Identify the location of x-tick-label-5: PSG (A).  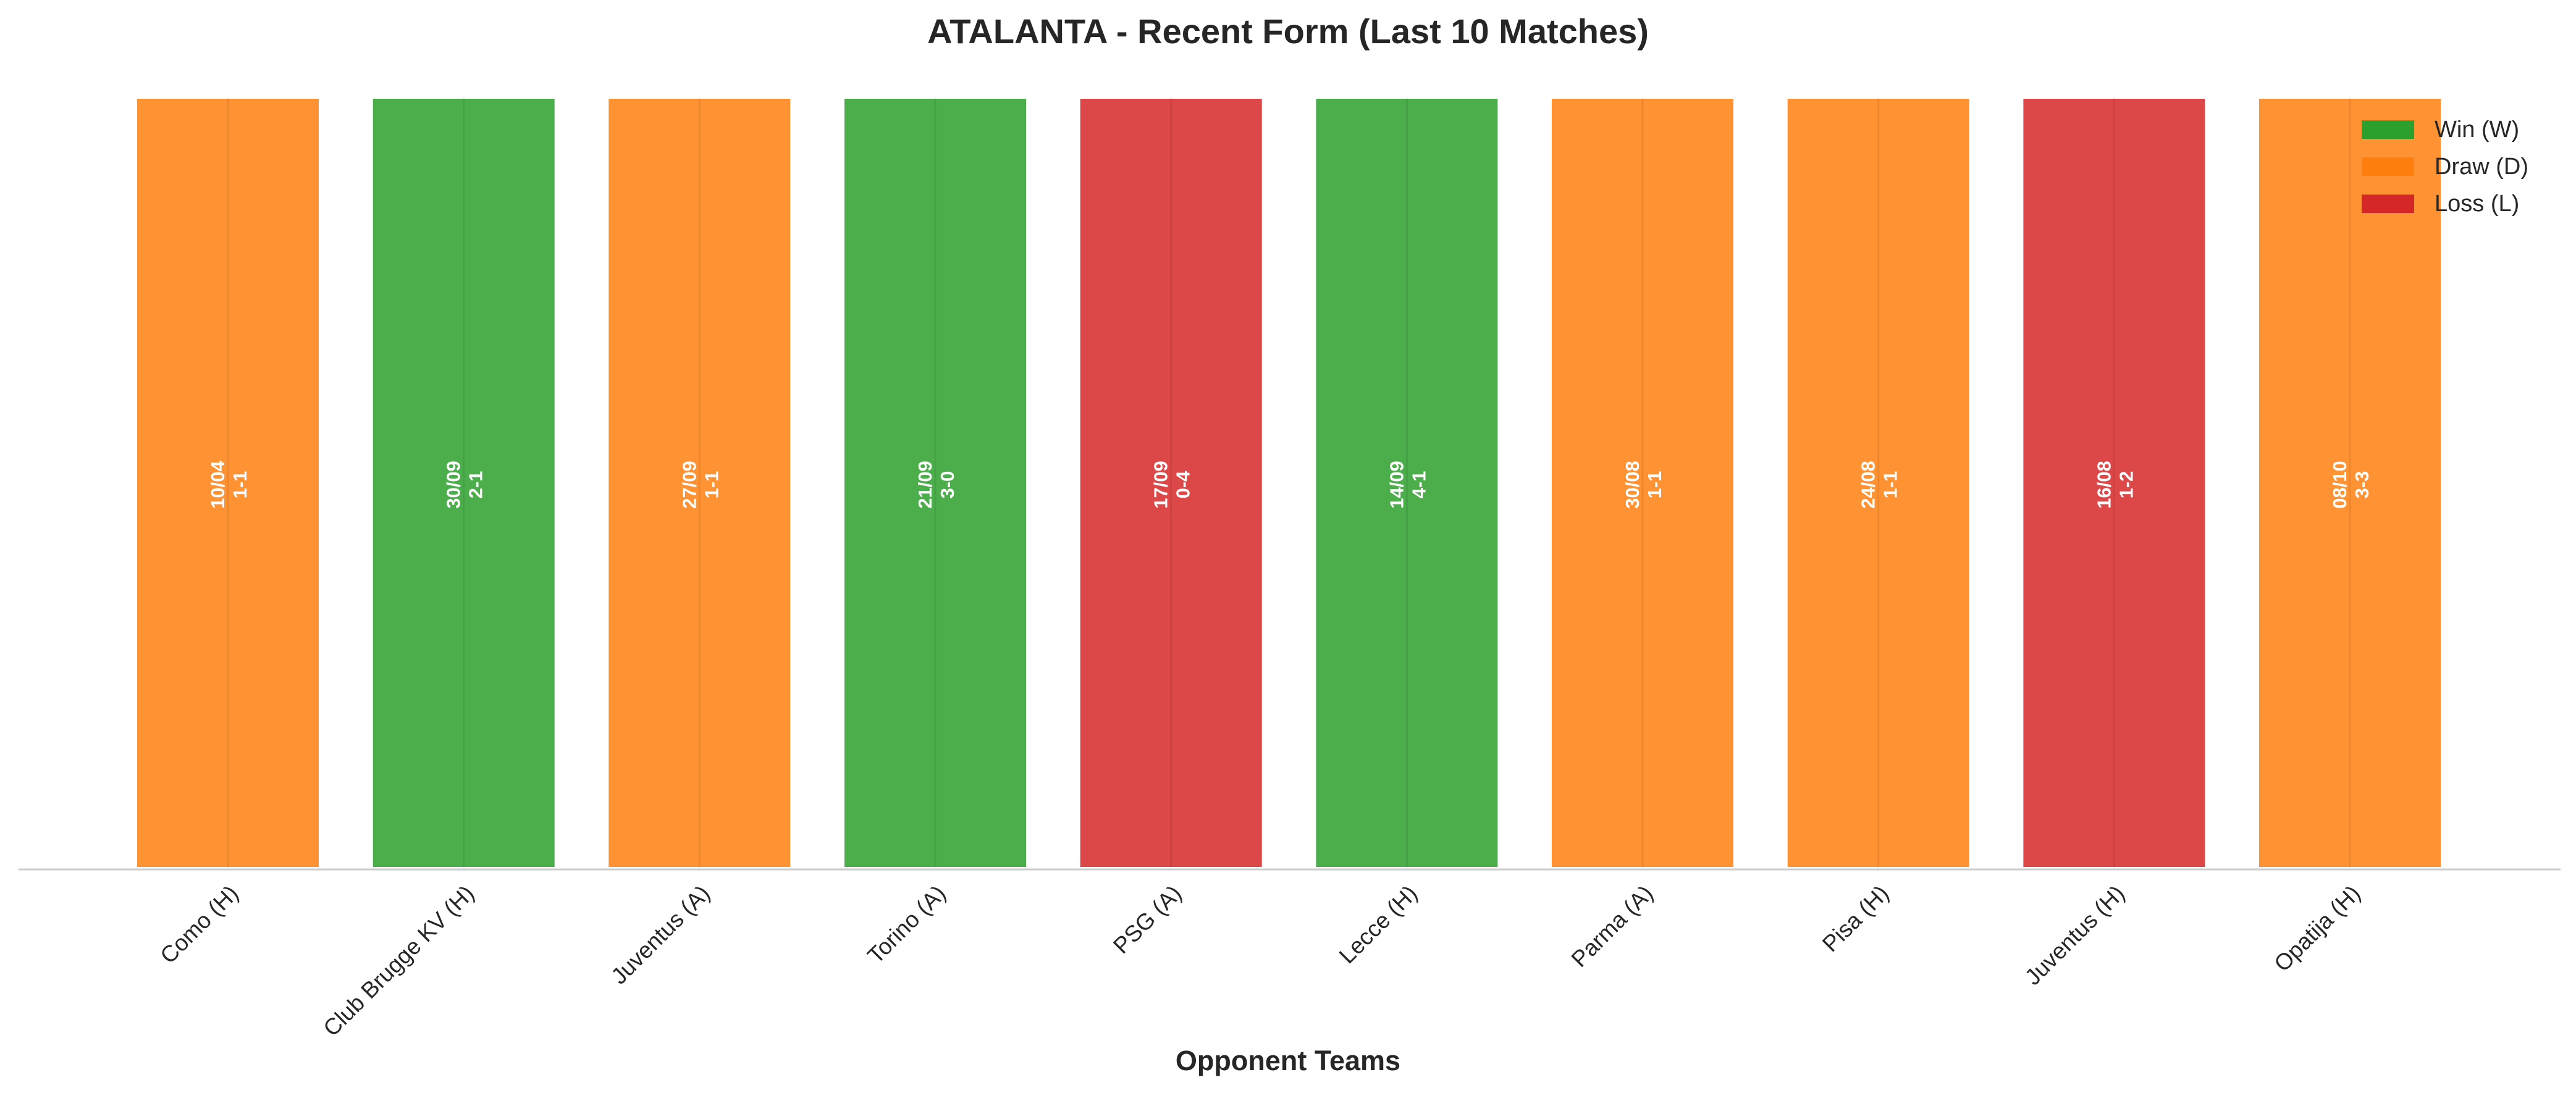
(1147, 919).